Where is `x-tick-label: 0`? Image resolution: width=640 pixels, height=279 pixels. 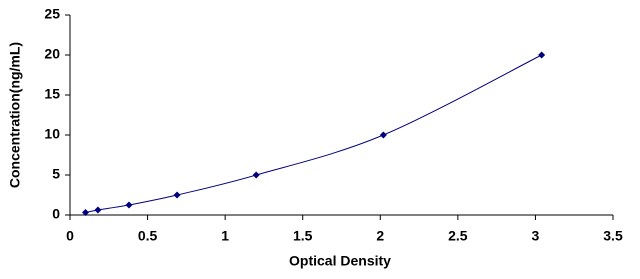
x-tick-label: 0 is located at coordinates (70, 236).